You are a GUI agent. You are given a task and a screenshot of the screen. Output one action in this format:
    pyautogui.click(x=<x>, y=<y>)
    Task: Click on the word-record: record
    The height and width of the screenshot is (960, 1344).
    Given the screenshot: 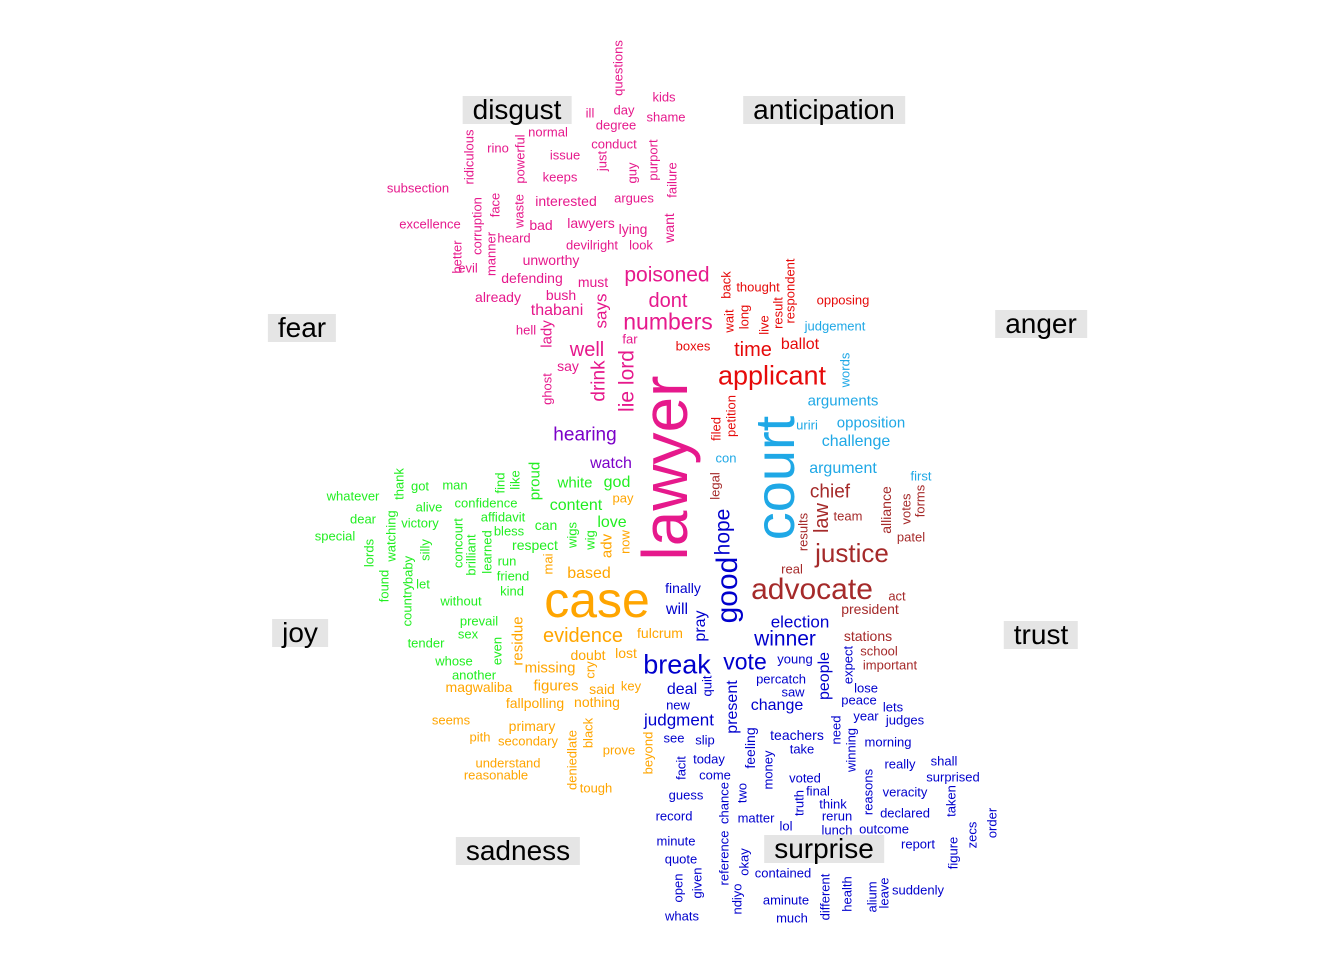 What is the action you would take?
    pyautogui.click(x=674, y=816)
    